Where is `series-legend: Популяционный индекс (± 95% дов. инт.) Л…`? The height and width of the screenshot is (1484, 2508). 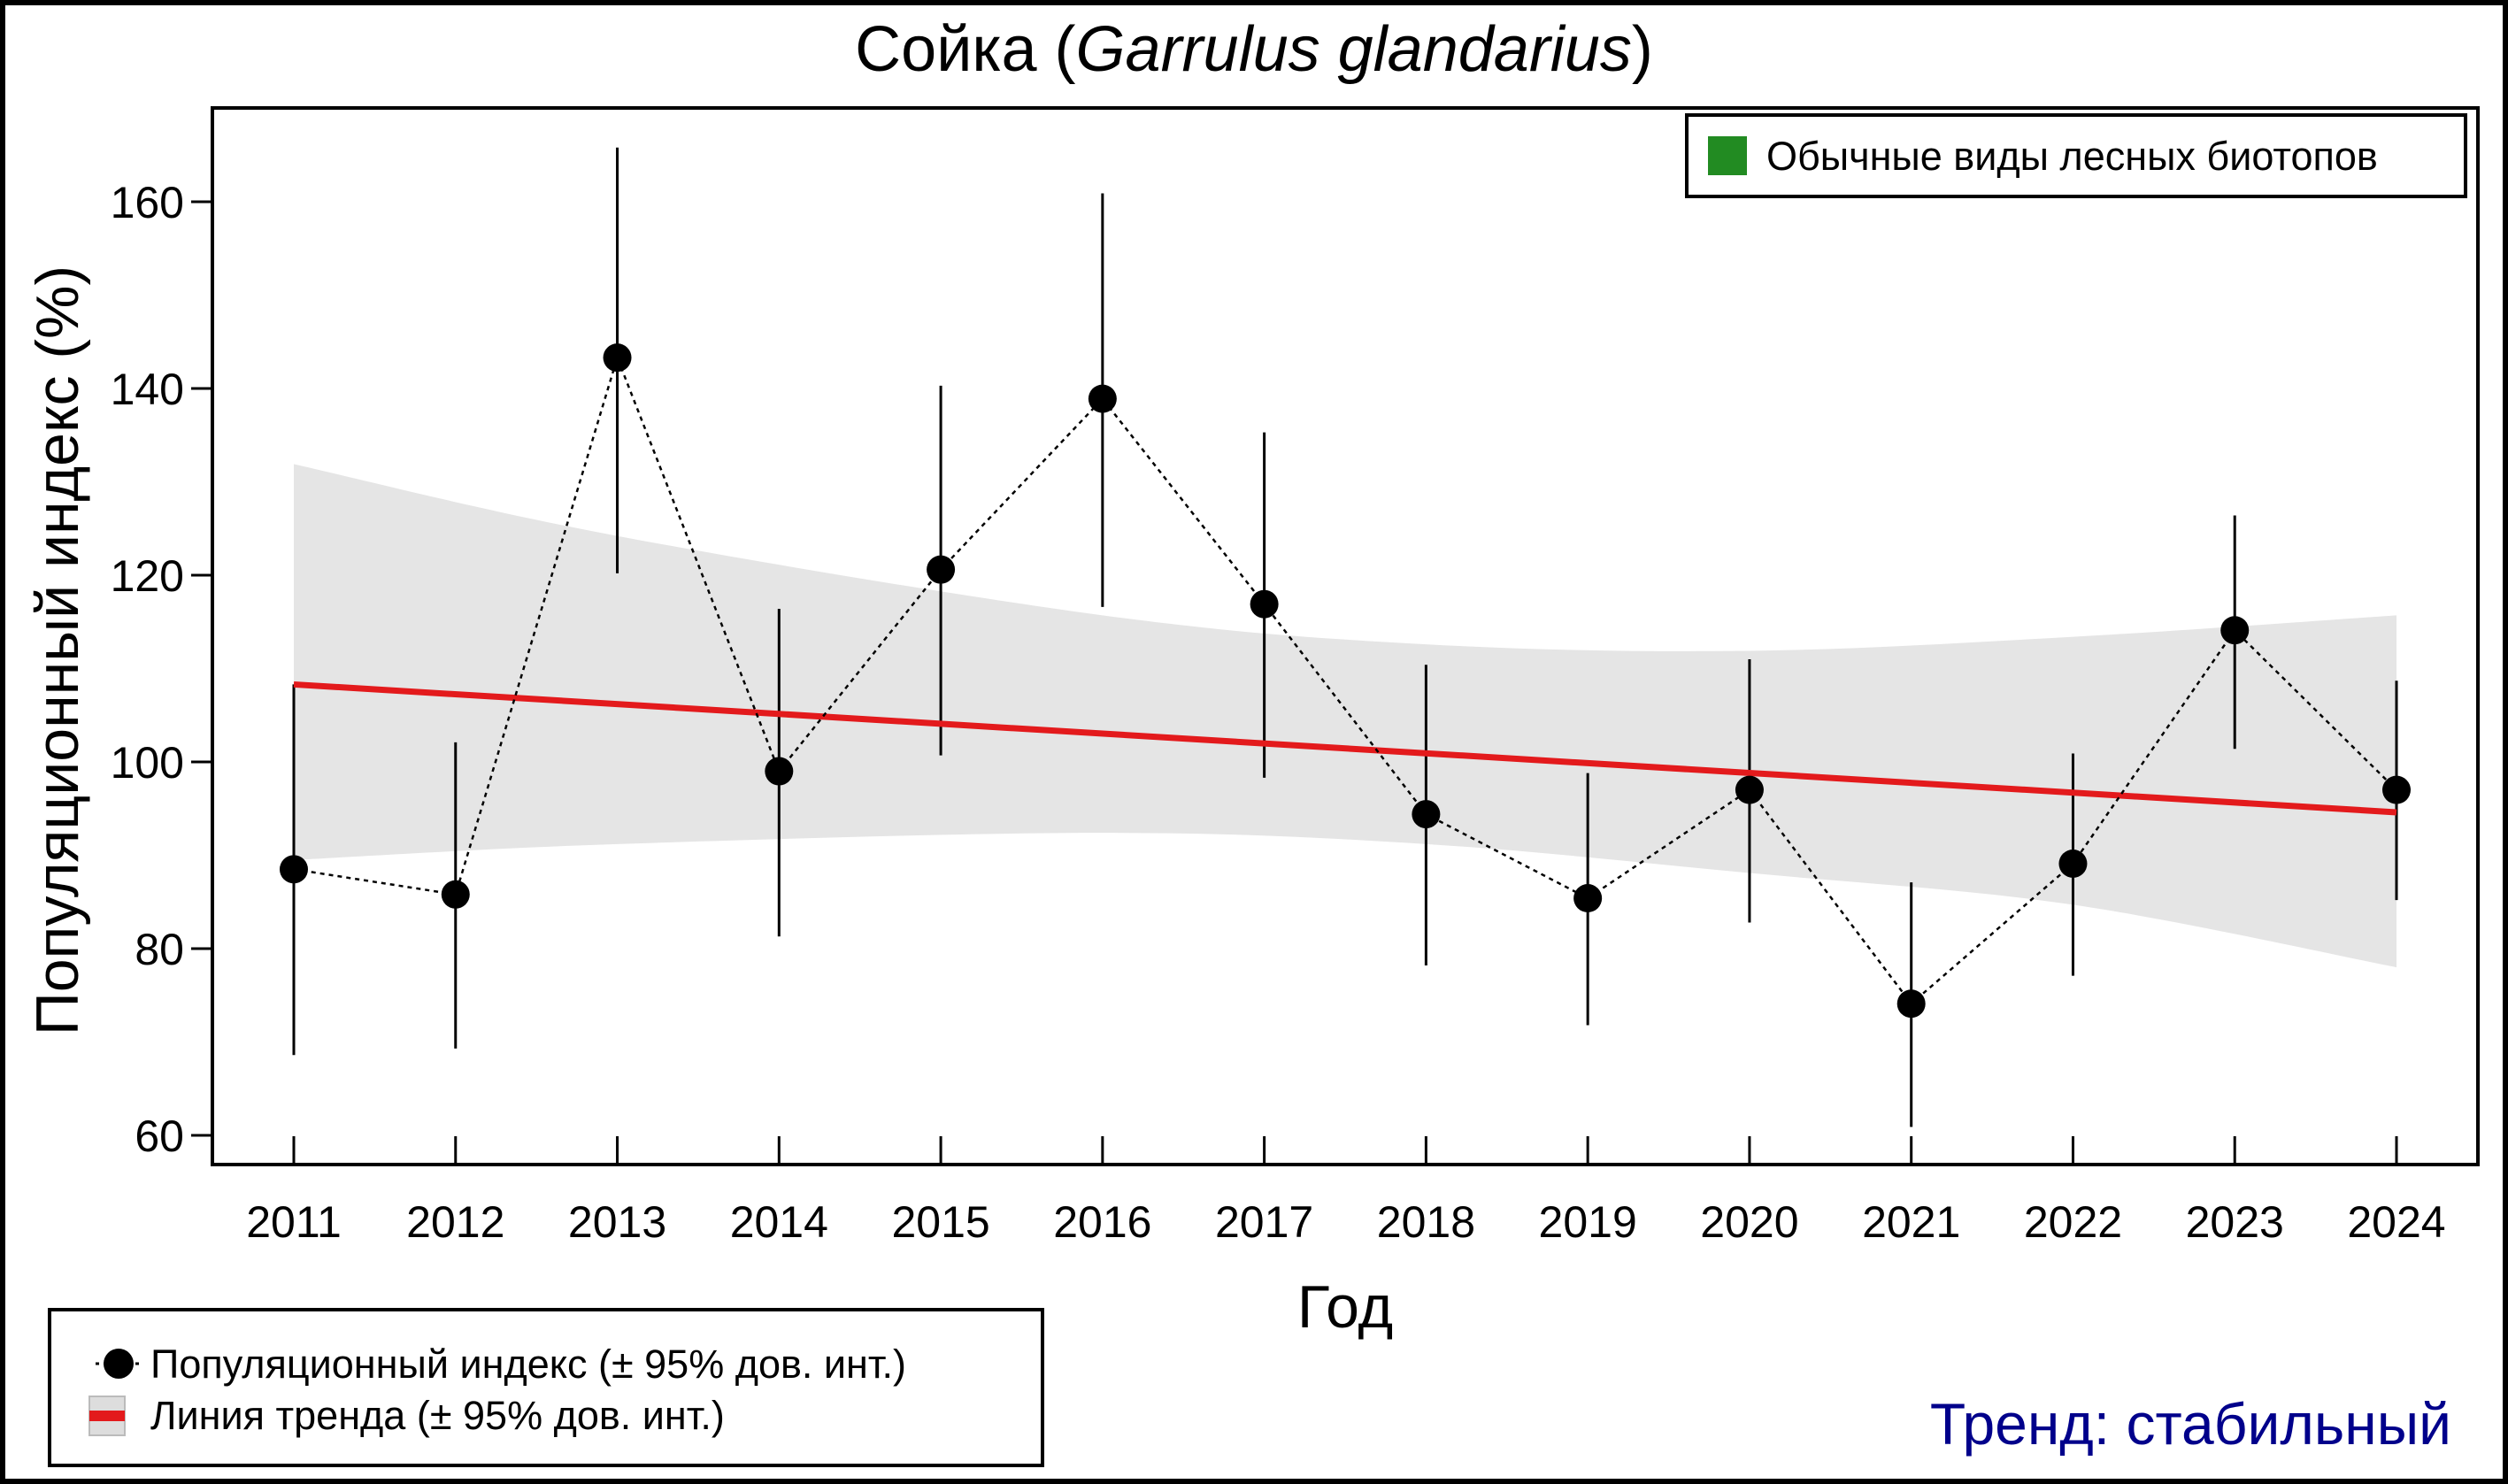
series-legend: Популяционный индекс (± 95% дов. инт.) Л… is located at coordinates (546, 1387).